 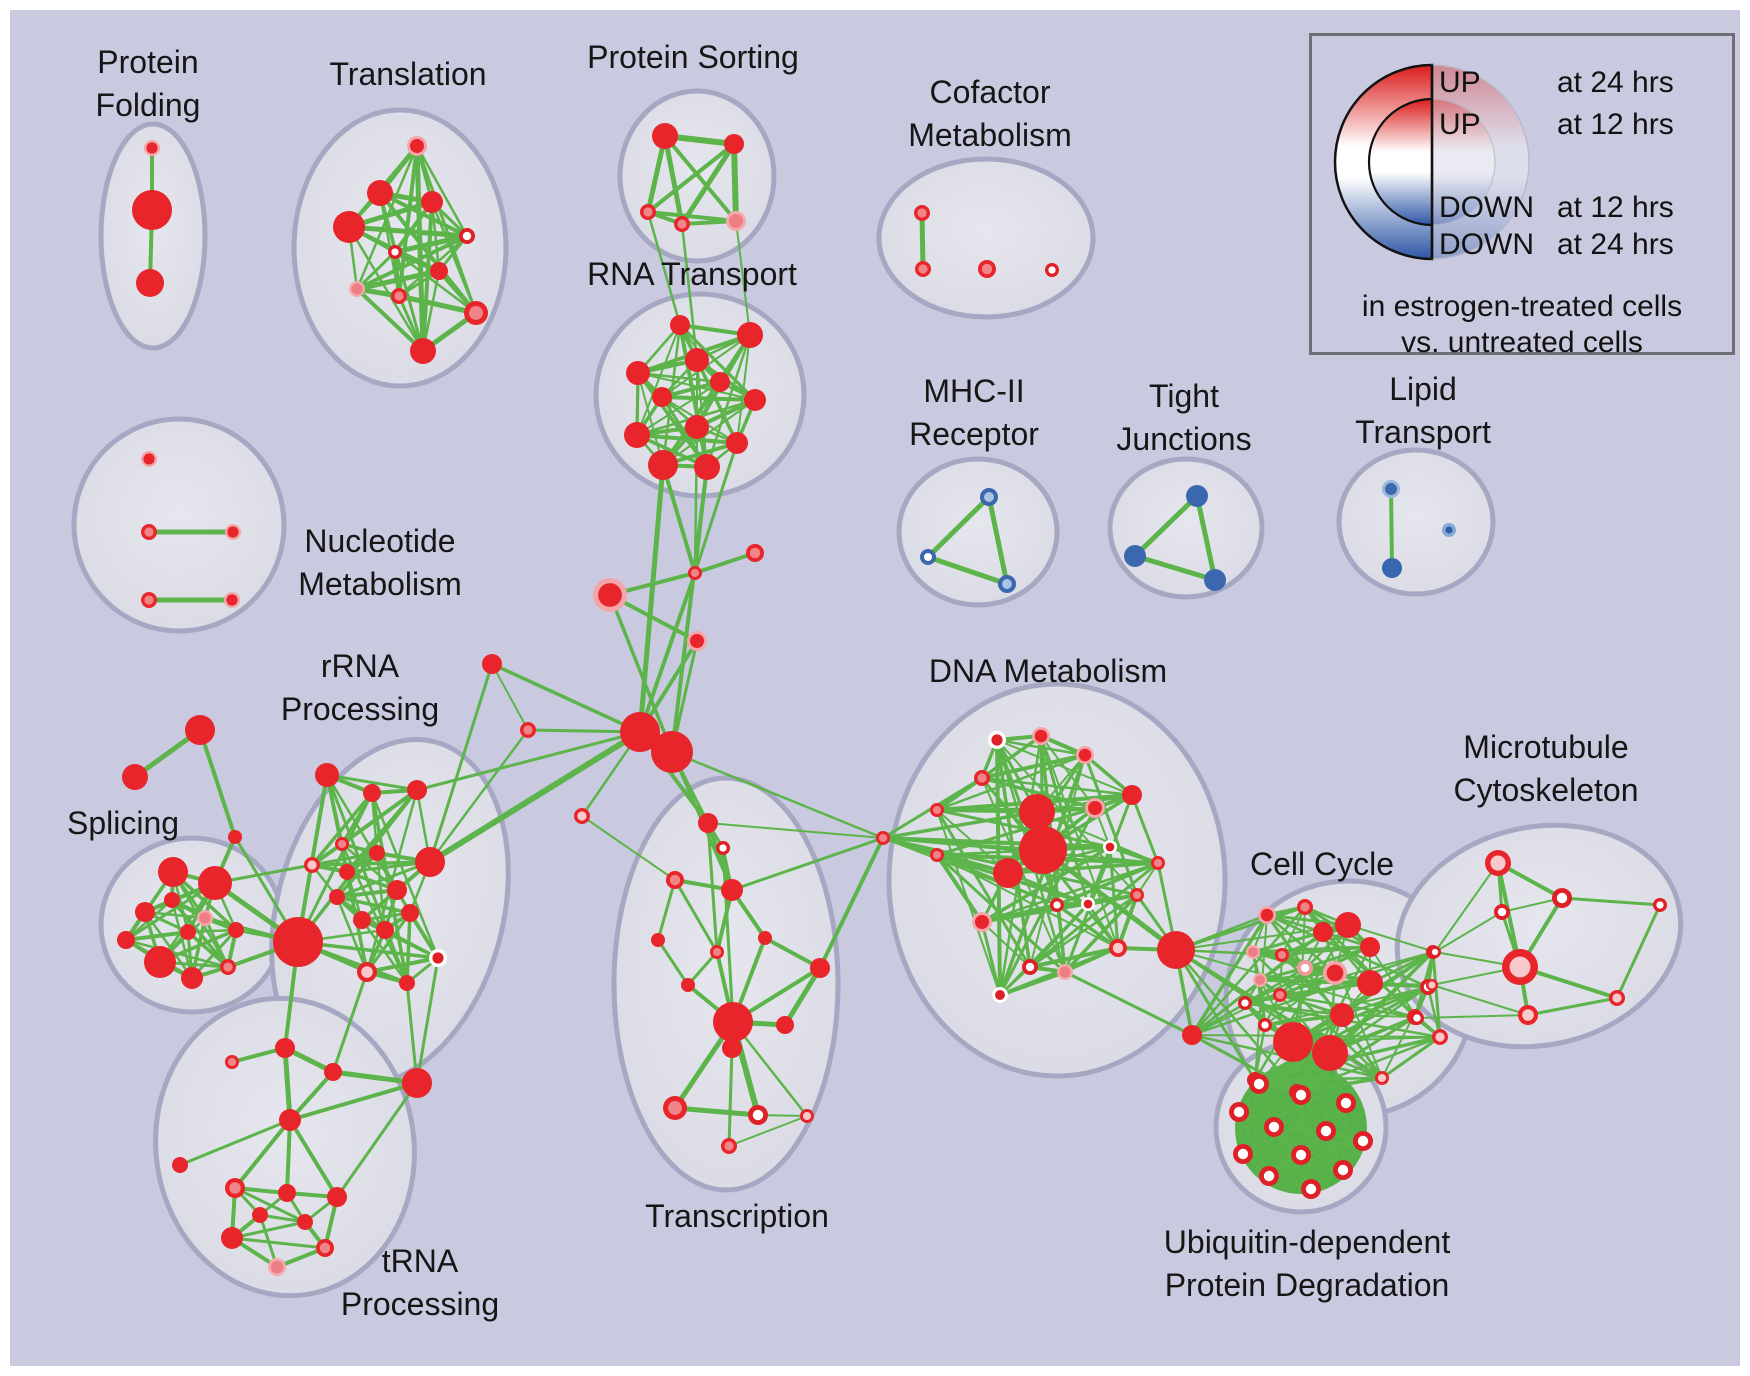 What do you see at coordinates (1197, 496) in the screenshot?
I see `node-tight_junctions` at bounding box center [1197, 496].